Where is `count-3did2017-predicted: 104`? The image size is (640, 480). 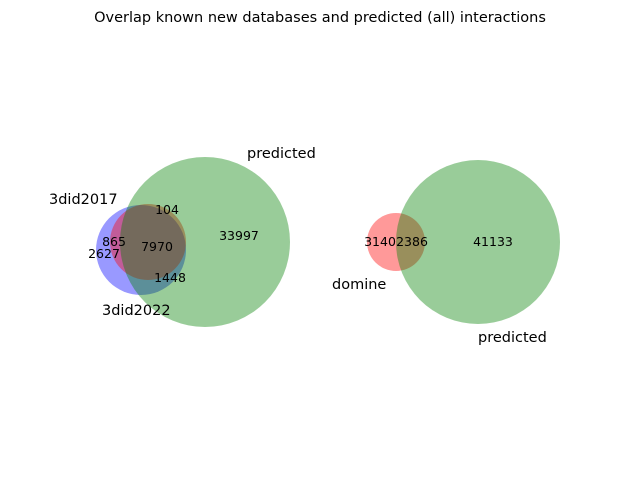
count-3did2017-predicted: 104 is located at coordinates (167, 209).